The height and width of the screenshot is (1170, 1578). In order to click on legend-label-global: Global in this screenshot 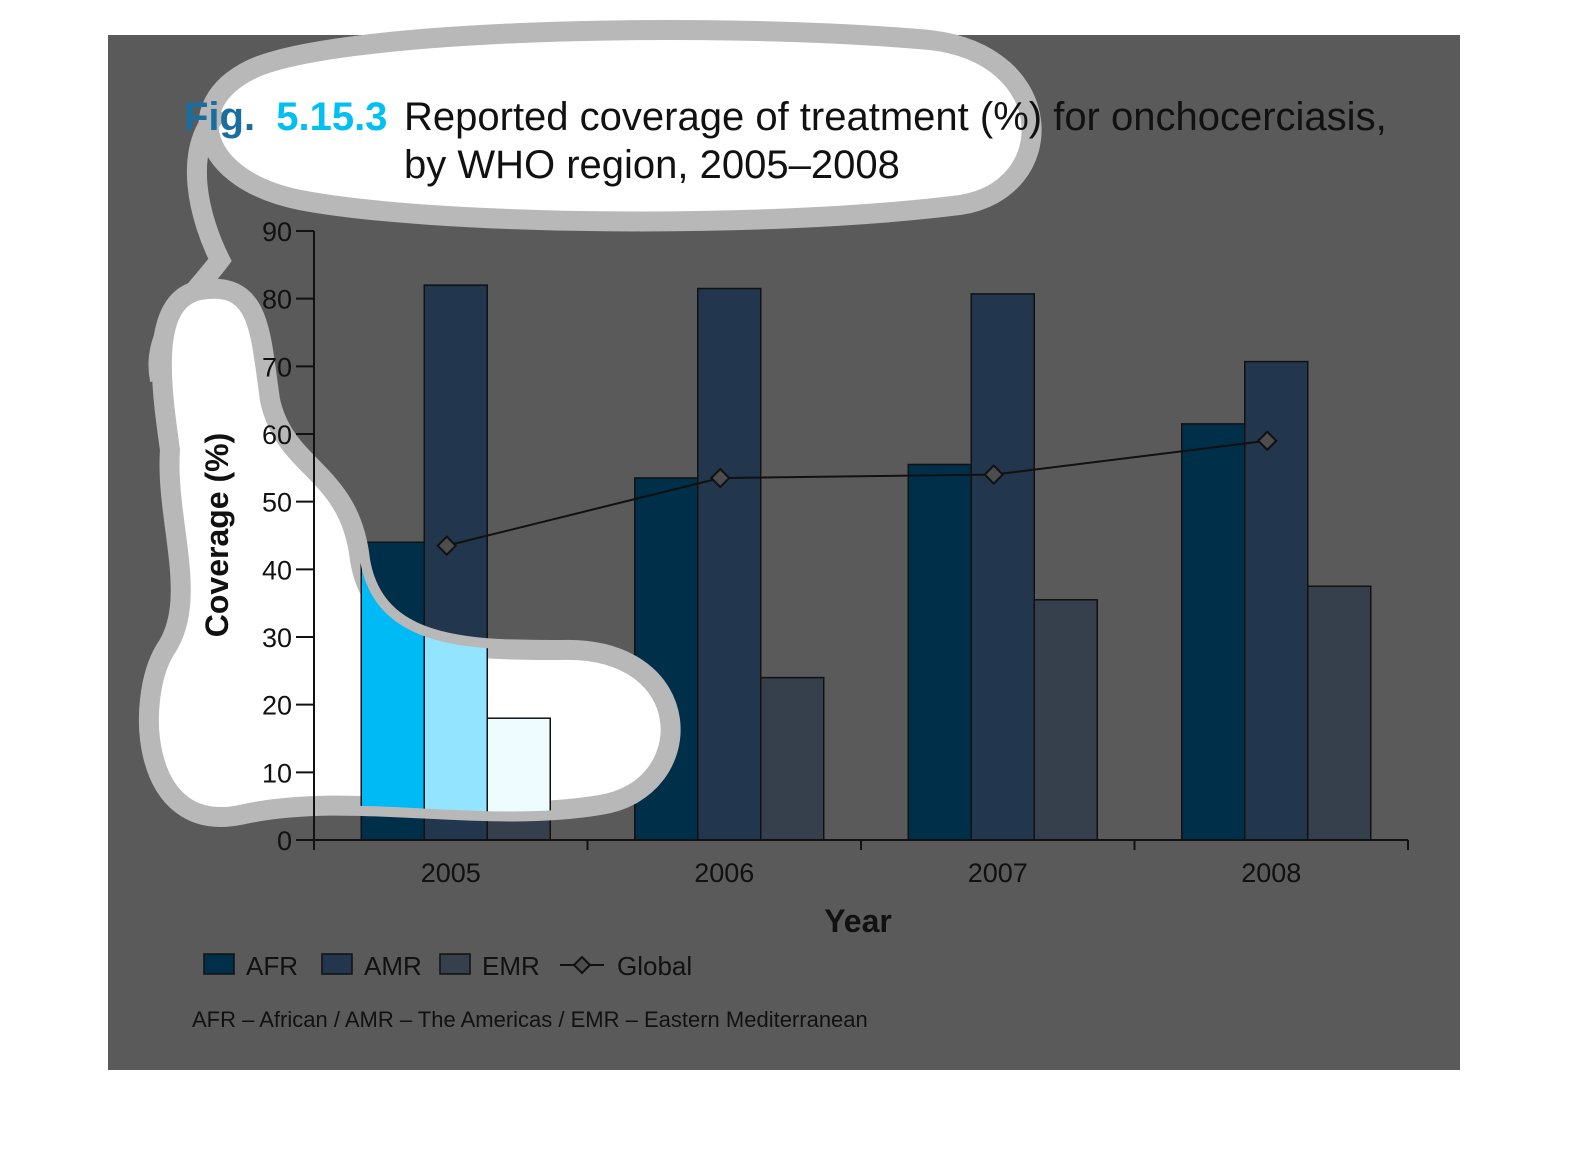, I will do `click(654, 966)`.